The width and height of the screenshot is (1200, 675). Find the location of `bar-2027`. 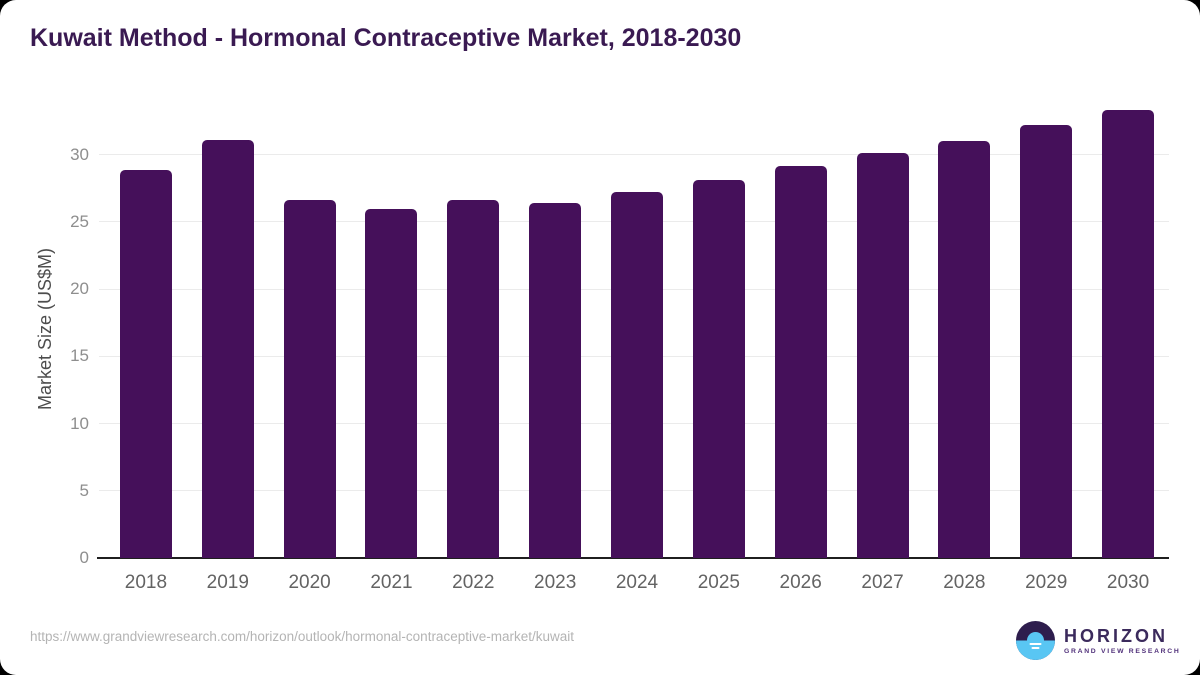

bar-2027 is located at coordinates (882, 355).